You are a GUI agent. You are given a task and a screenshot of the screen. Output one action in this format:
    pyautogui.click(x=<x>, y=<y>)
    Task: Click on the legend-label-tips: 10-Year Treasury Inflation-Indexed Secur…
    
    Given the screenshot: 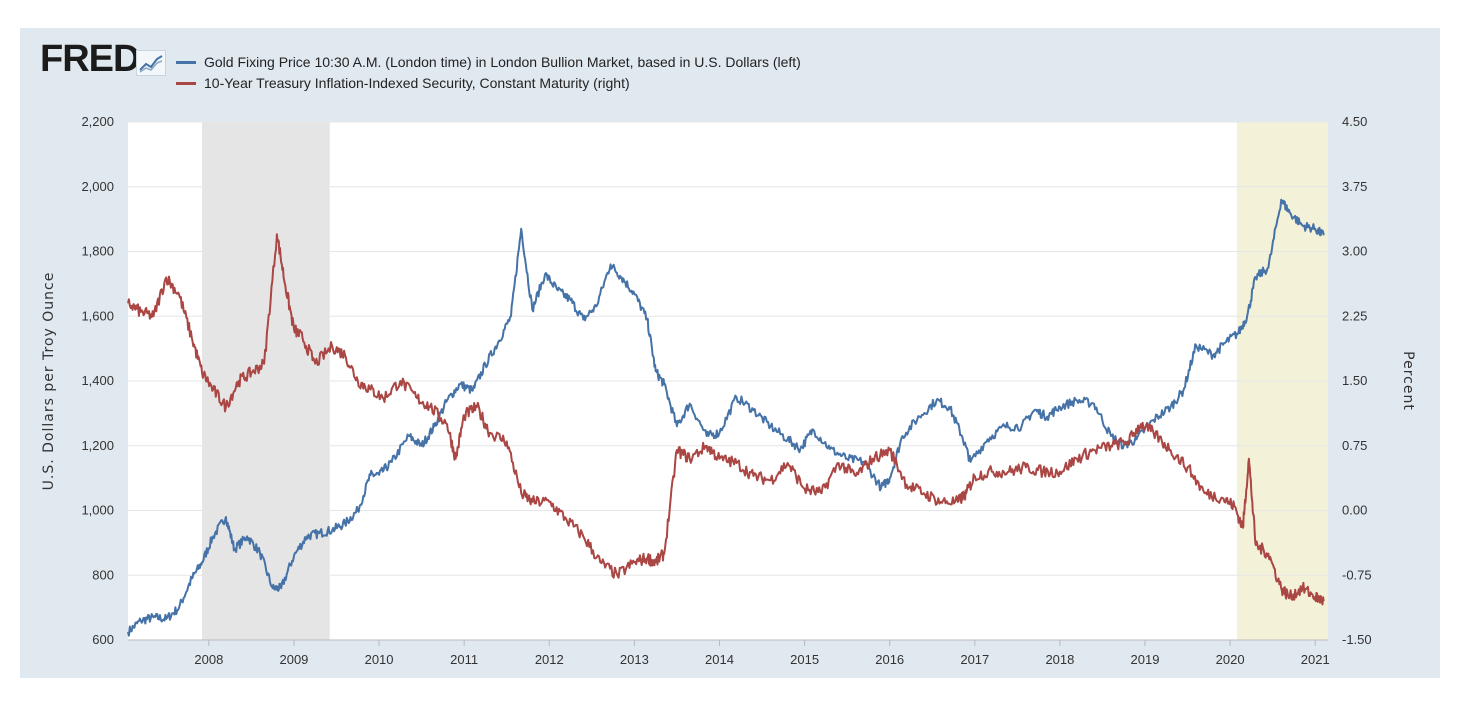 What is the action you would take?
    pyautogui.click(x=417, y=83)
    